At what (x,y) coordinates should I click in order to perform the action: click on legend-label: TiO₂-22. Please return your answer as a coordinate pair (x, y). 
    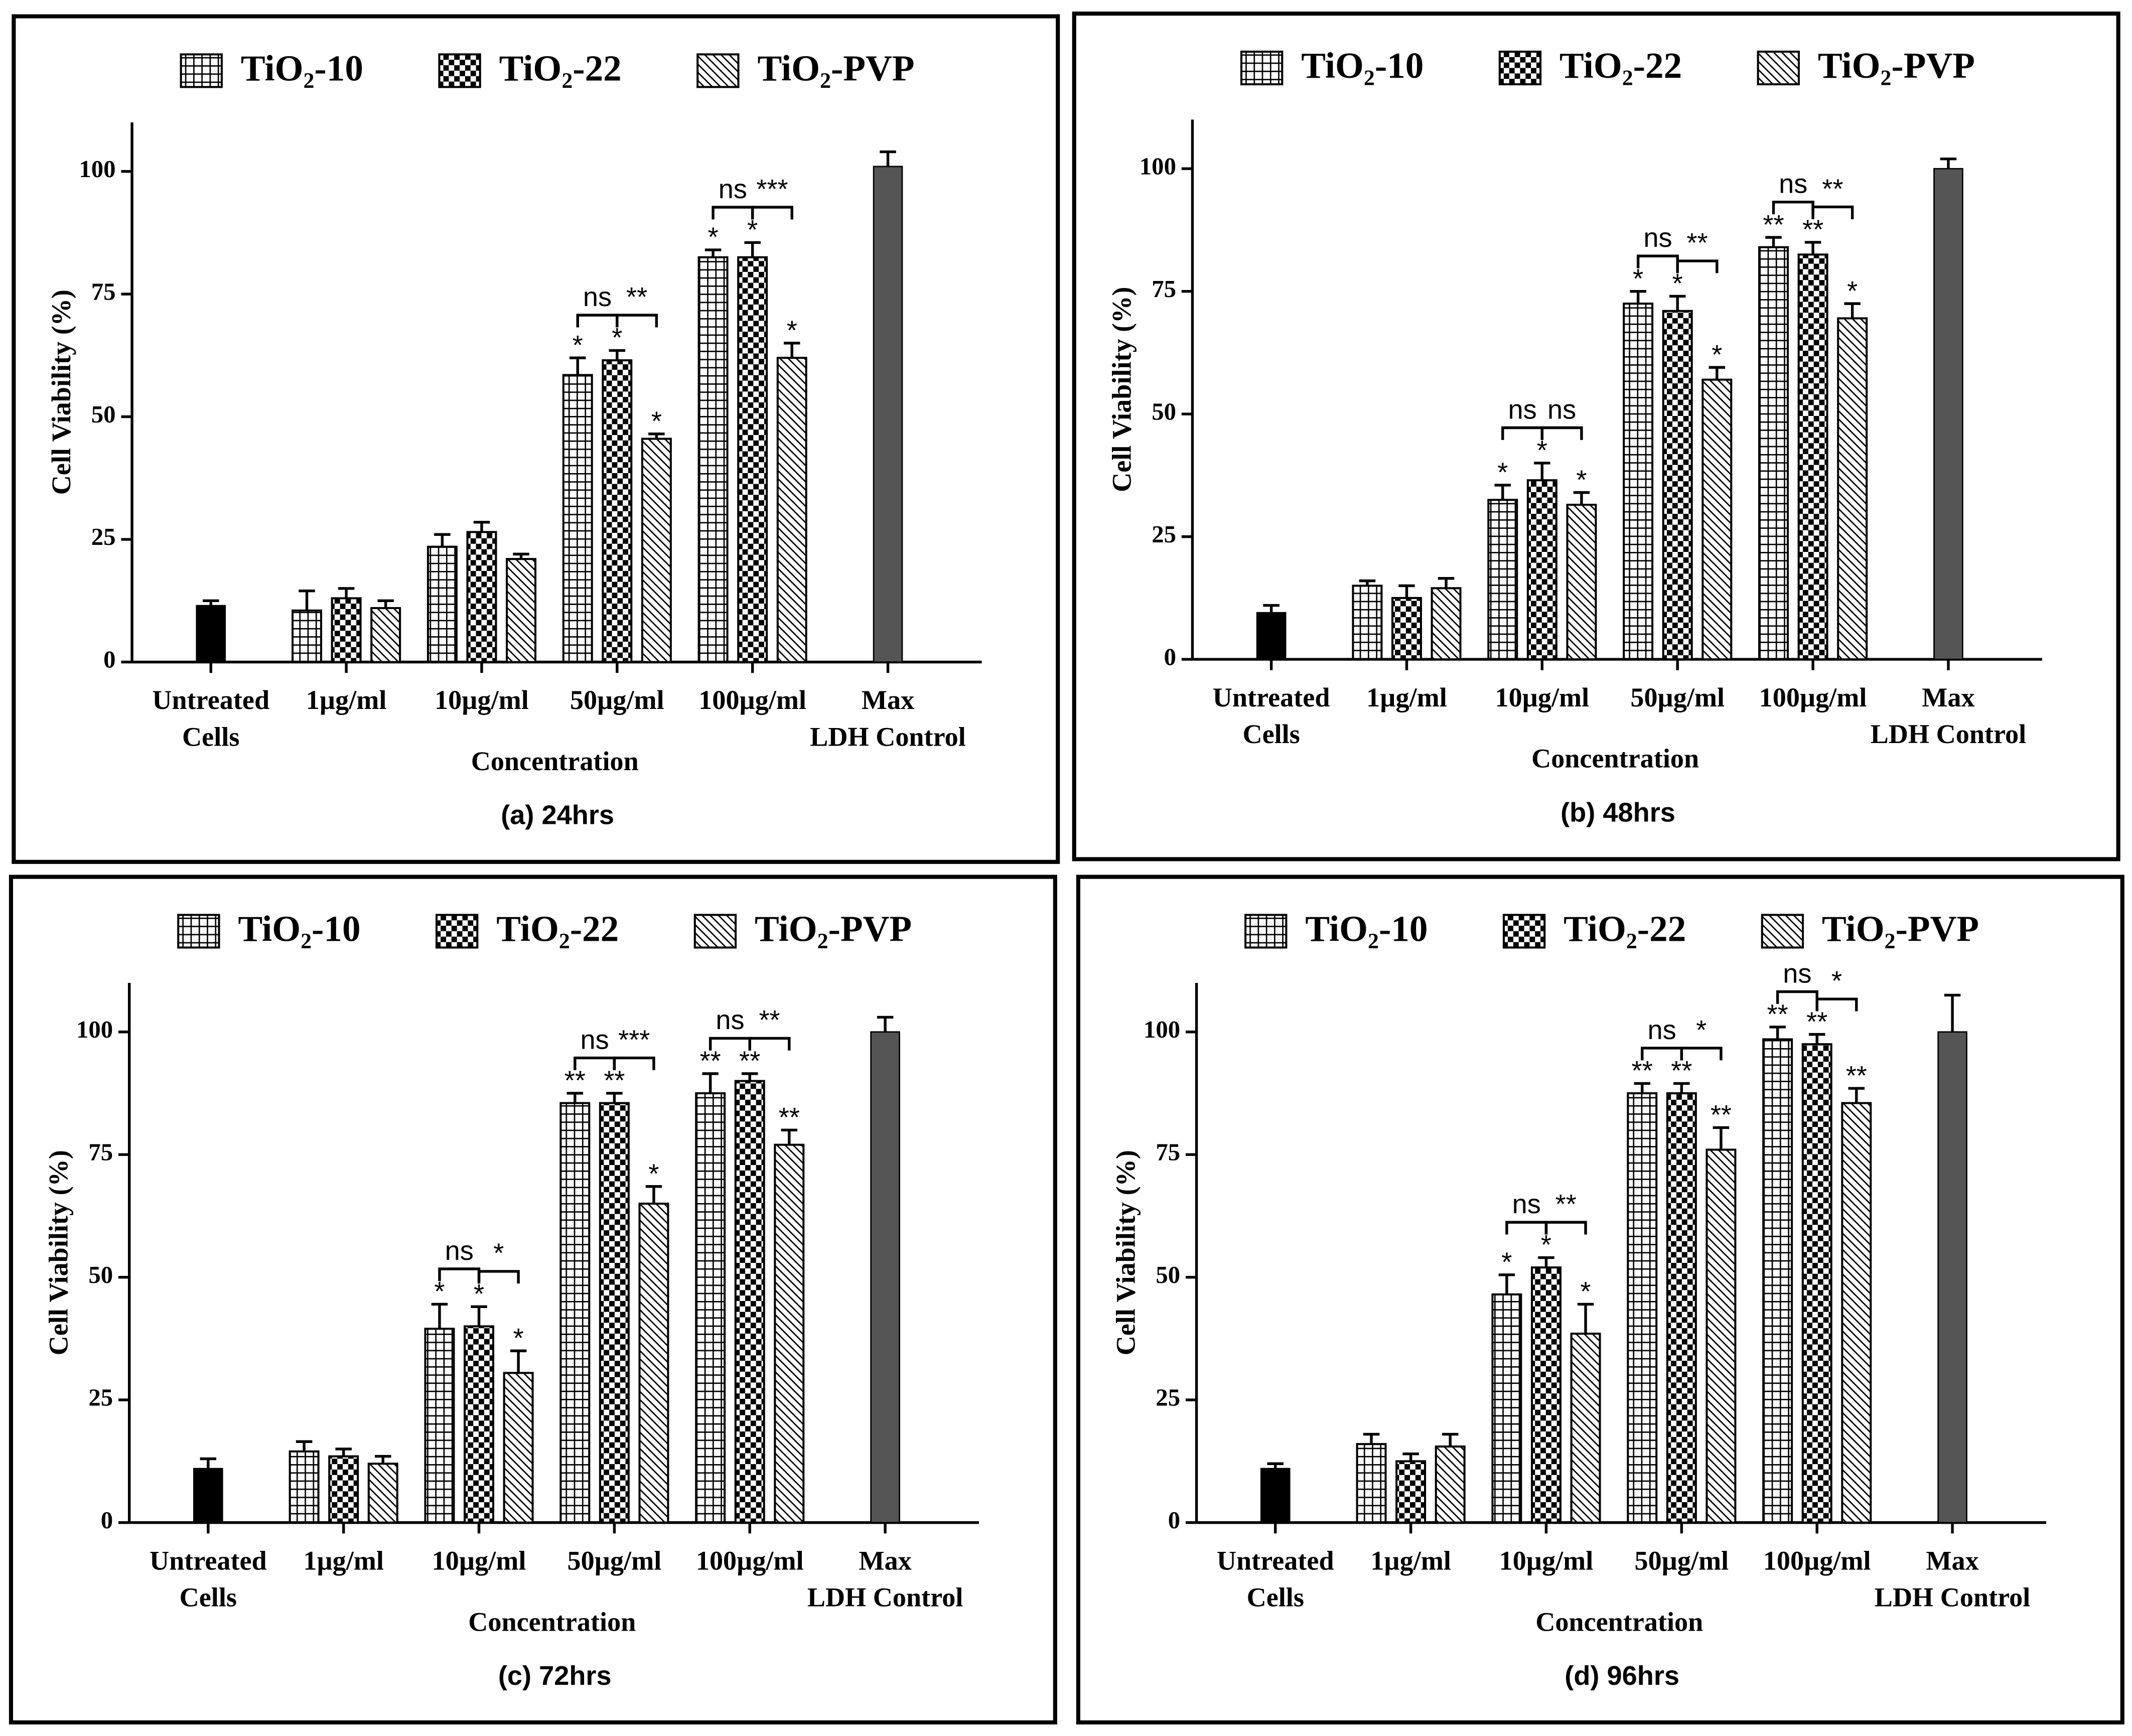
    Looking at the image, I should click on (560, 68).